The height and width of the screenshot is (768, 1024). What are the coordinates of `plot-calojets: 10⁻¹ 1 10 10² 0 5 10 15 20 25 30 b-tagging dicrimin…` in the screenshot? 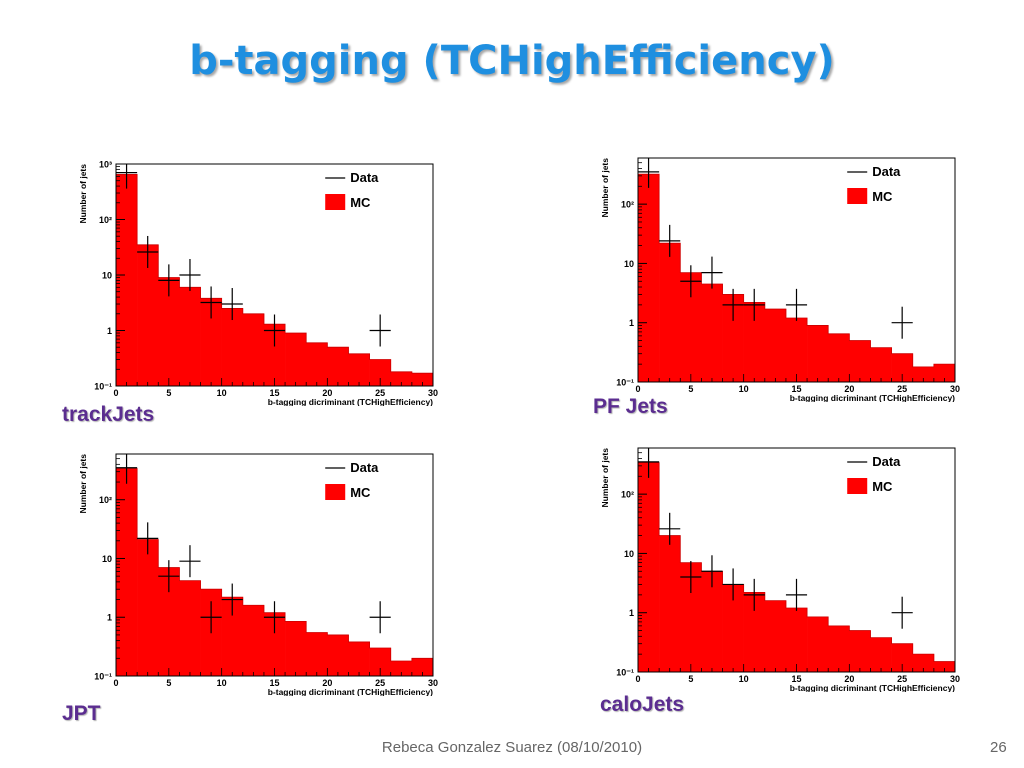 It's located at (776, 567).